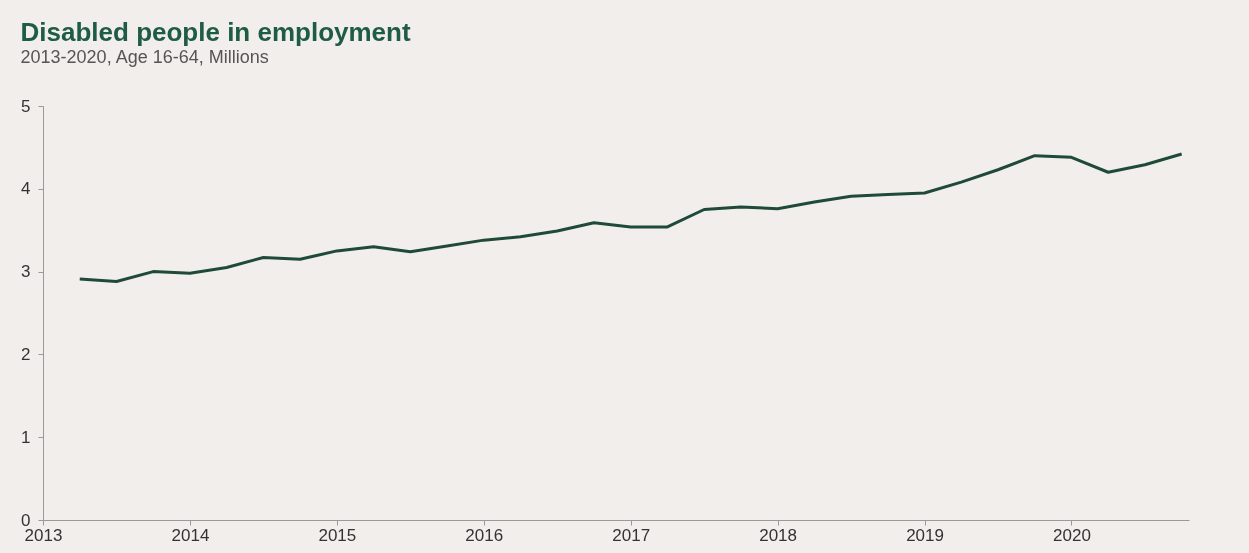 This screenshot has height=553, width=1249. What do you see at coordinates (26, 354) in the screenshot?
I see `y-tick-label: 2` at bounding box center [26, 354].